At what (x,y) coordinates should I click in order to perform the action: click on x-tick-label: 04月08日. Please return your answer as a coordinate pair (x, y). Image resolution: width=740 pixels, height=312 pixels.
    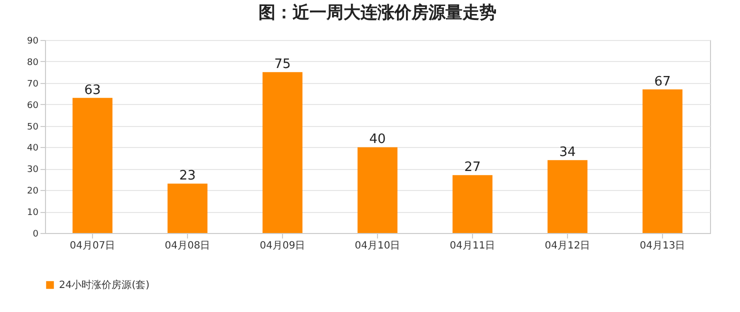
    Looking at the image, I should click on (187, 246).